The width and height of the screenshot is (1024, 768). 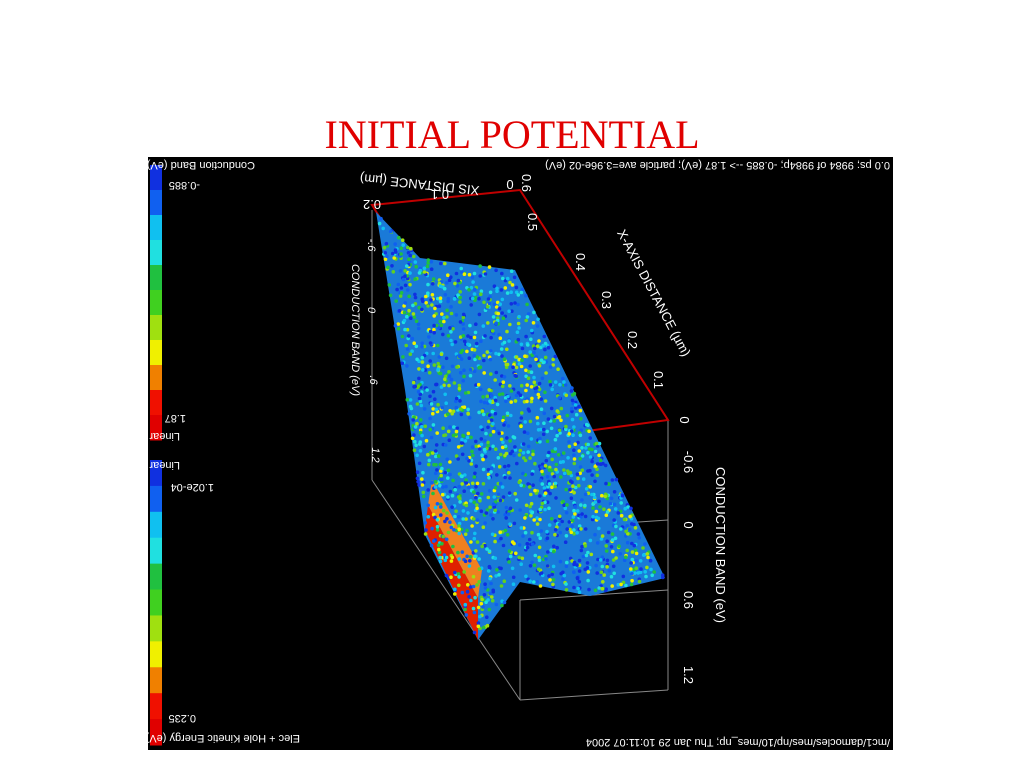 I want to click on x-tick-label: 0, so click(x=684, y=419).